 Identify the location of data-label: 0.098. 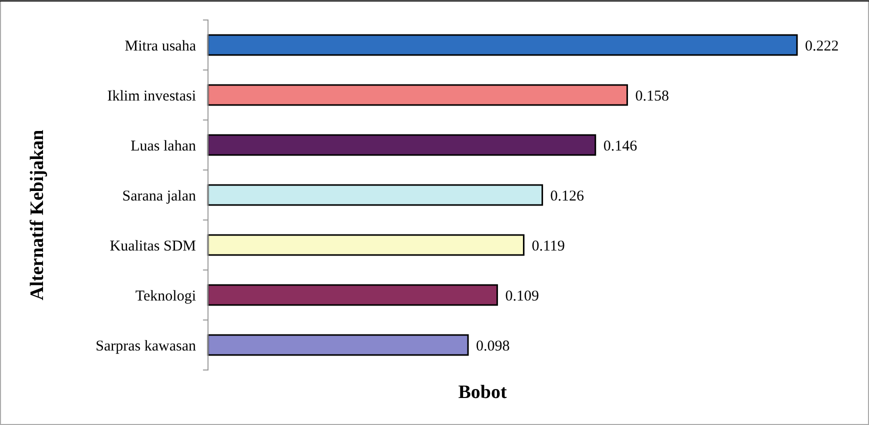
(493, 346).